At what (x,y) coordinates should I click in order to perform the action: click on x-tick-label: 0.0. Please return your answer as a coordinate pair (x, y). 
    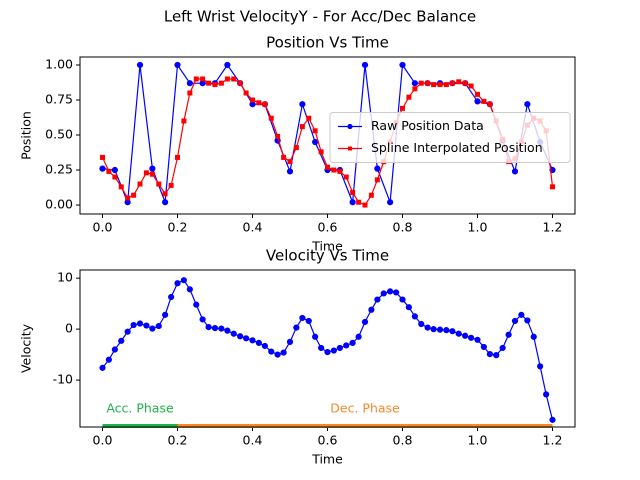
    Looking at the image, I should click on (103, 440).